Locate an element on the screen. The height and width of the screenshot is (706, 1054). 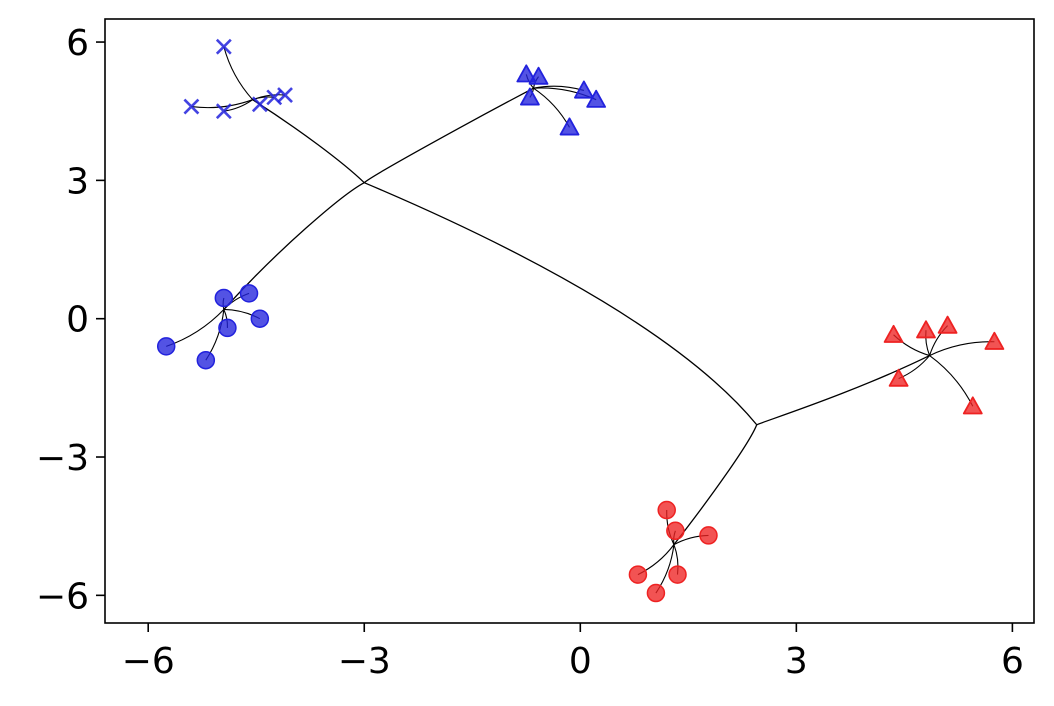
y-tick-label: −3 is located at coordinates (62, 458).